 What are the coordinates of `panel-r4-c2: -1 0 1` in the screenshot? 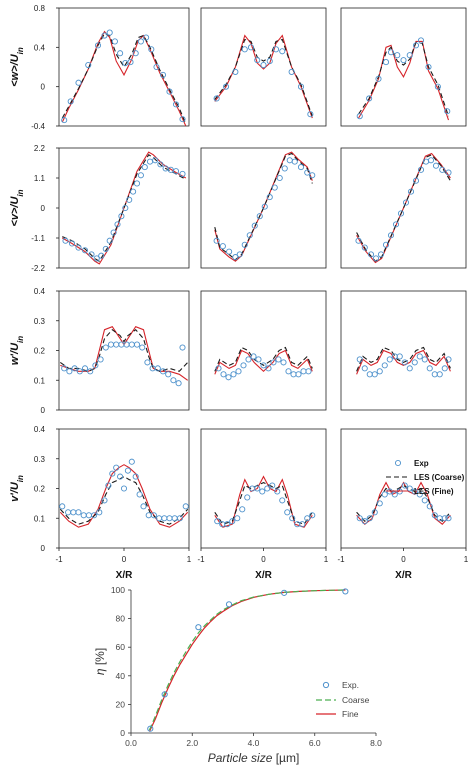 It's located at (263, 496).